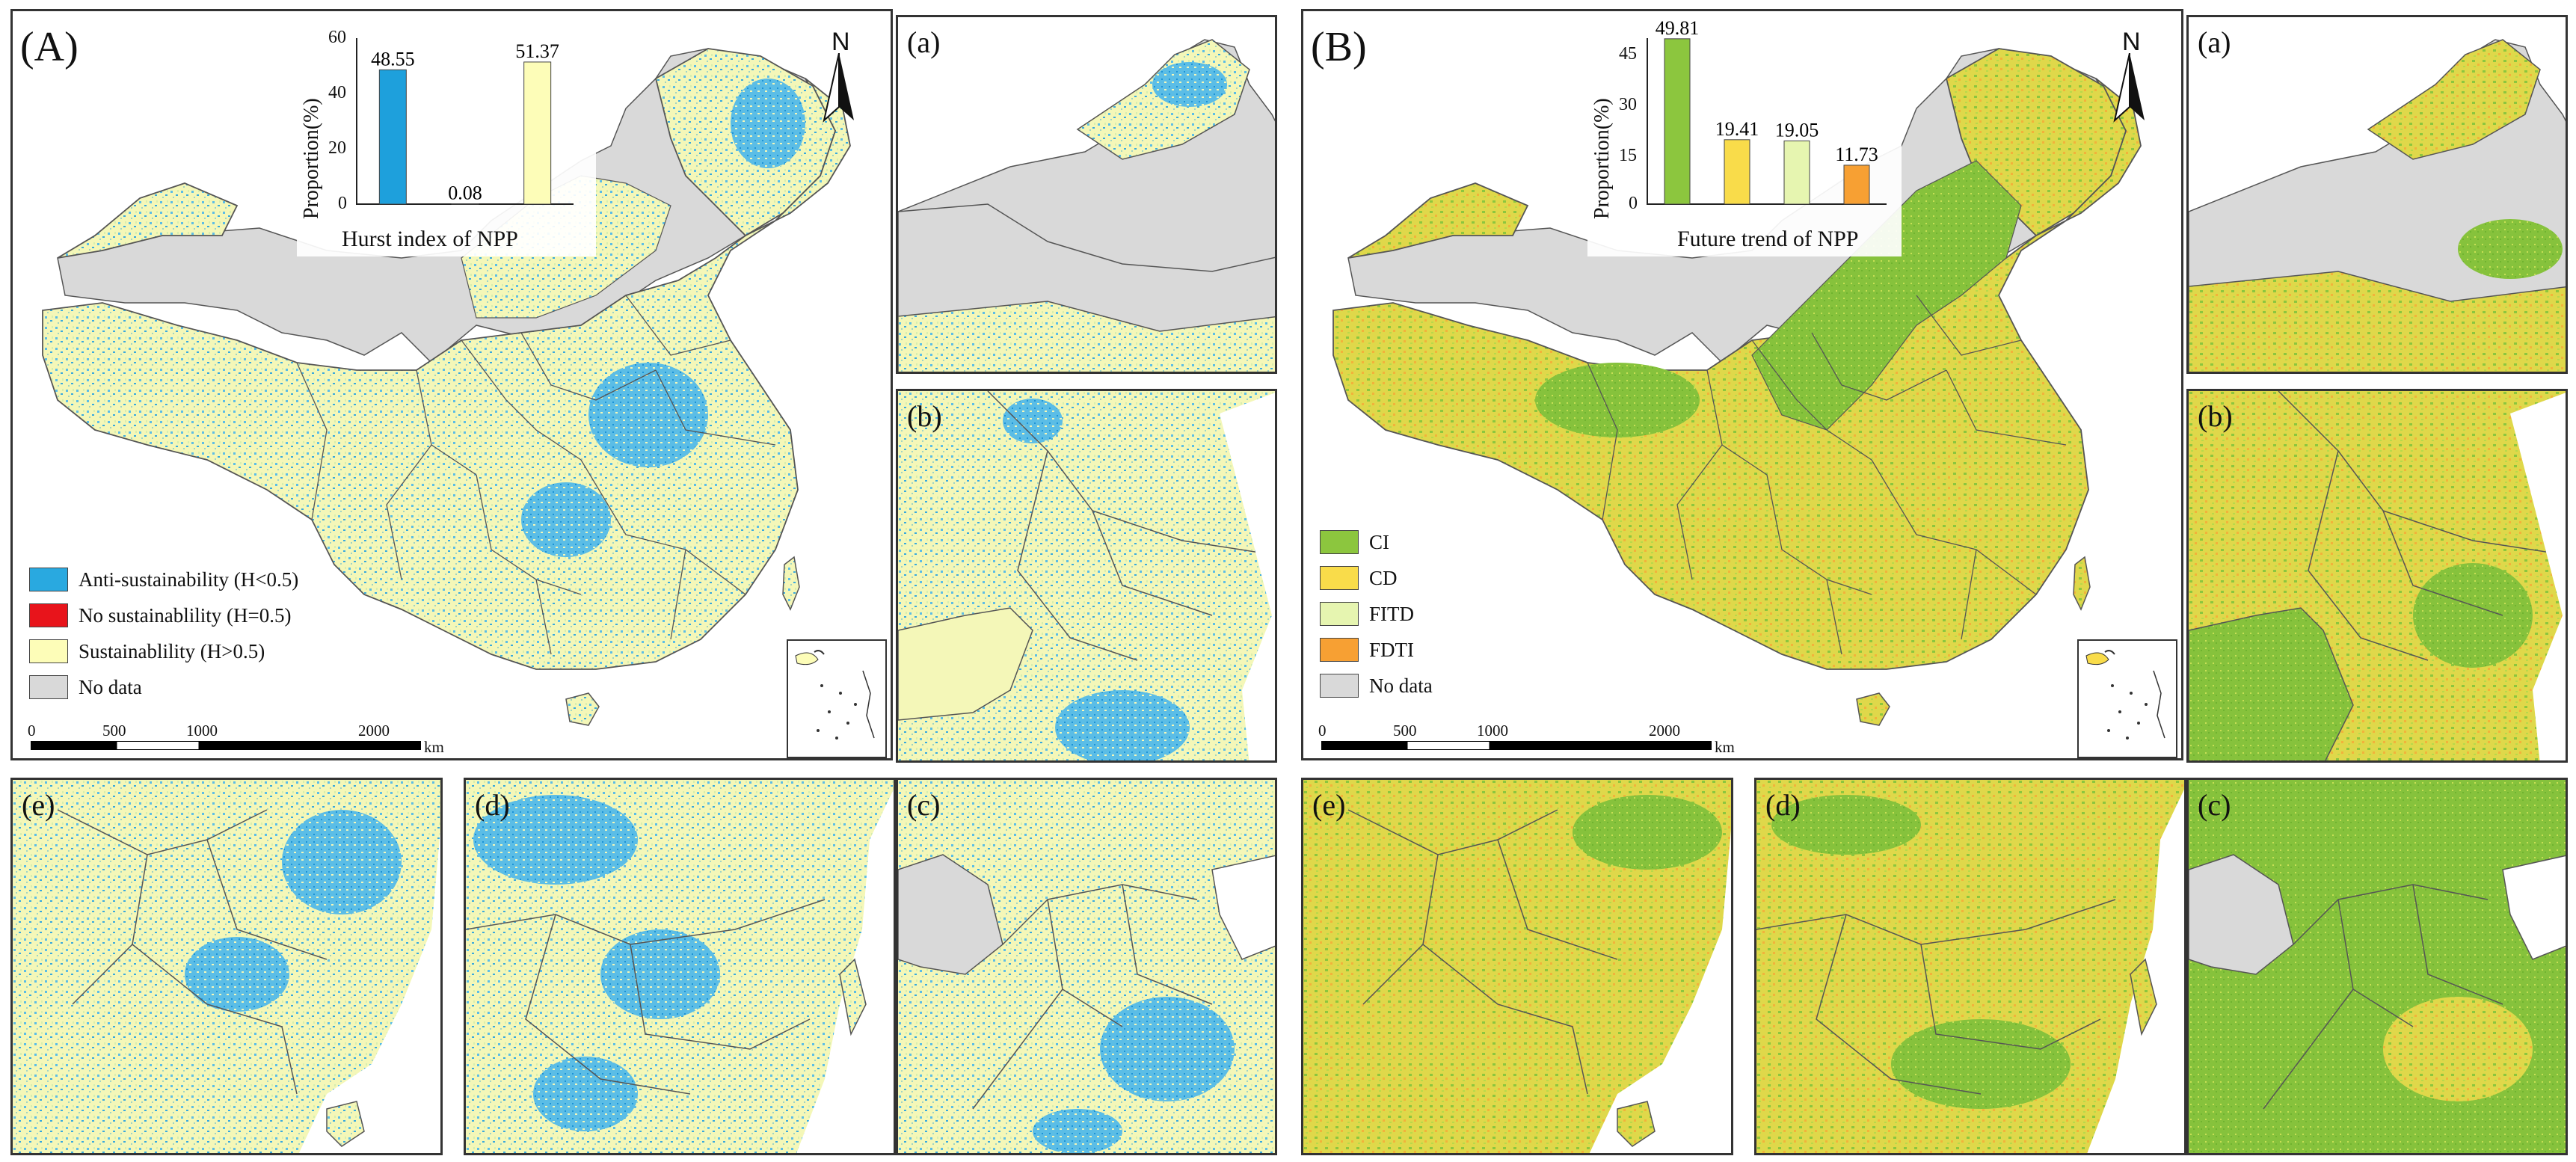  What do you see at coordinates (48, 579) in the screenshot?
I see `legend-a-swatch-anti` at bounding box center [48, 579].